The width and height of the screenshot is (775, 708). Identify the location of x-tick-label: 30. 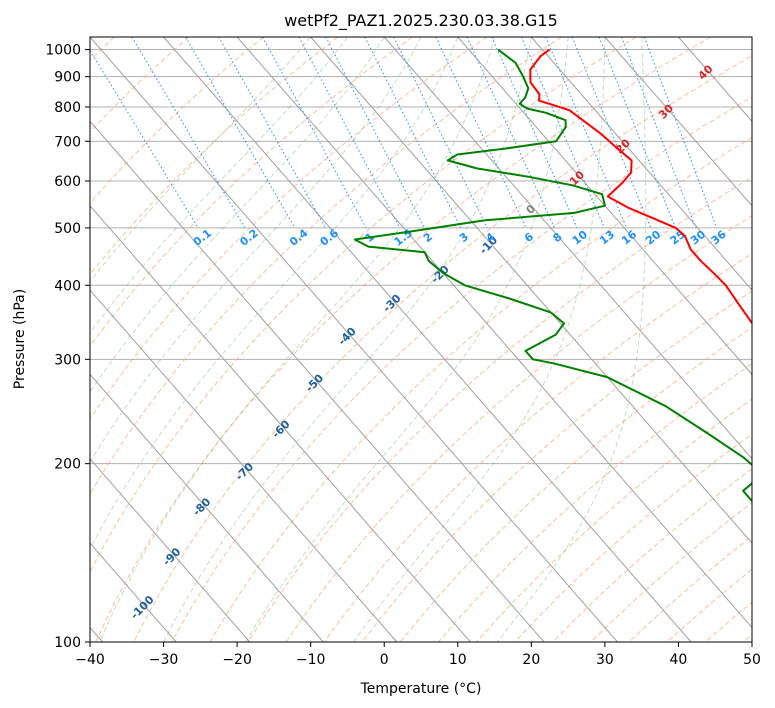
(605, 660).